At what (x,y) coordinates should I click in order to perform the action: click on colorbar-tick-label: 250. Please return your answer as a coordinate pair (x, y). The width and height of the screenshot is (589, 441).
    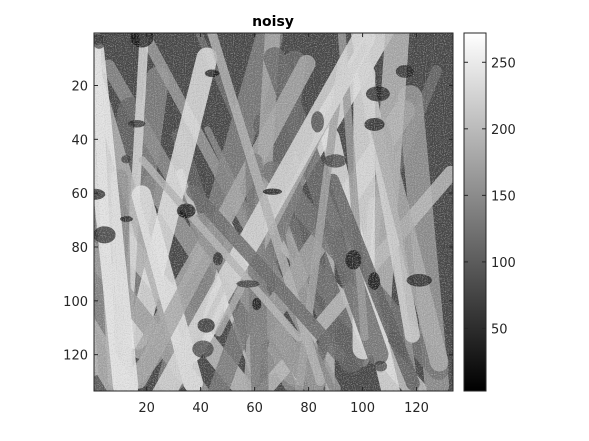
    Looking at the image, I should click on (503, 63).